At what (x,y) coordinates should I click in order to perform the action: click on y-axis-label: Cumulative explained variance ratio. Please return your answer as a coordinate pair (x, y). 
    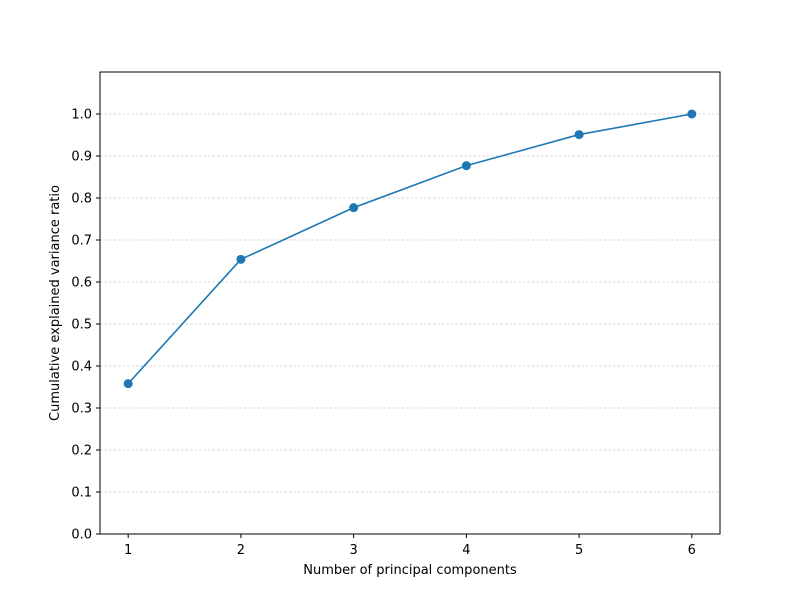
    Looking at the image, I should click on (55, 303).